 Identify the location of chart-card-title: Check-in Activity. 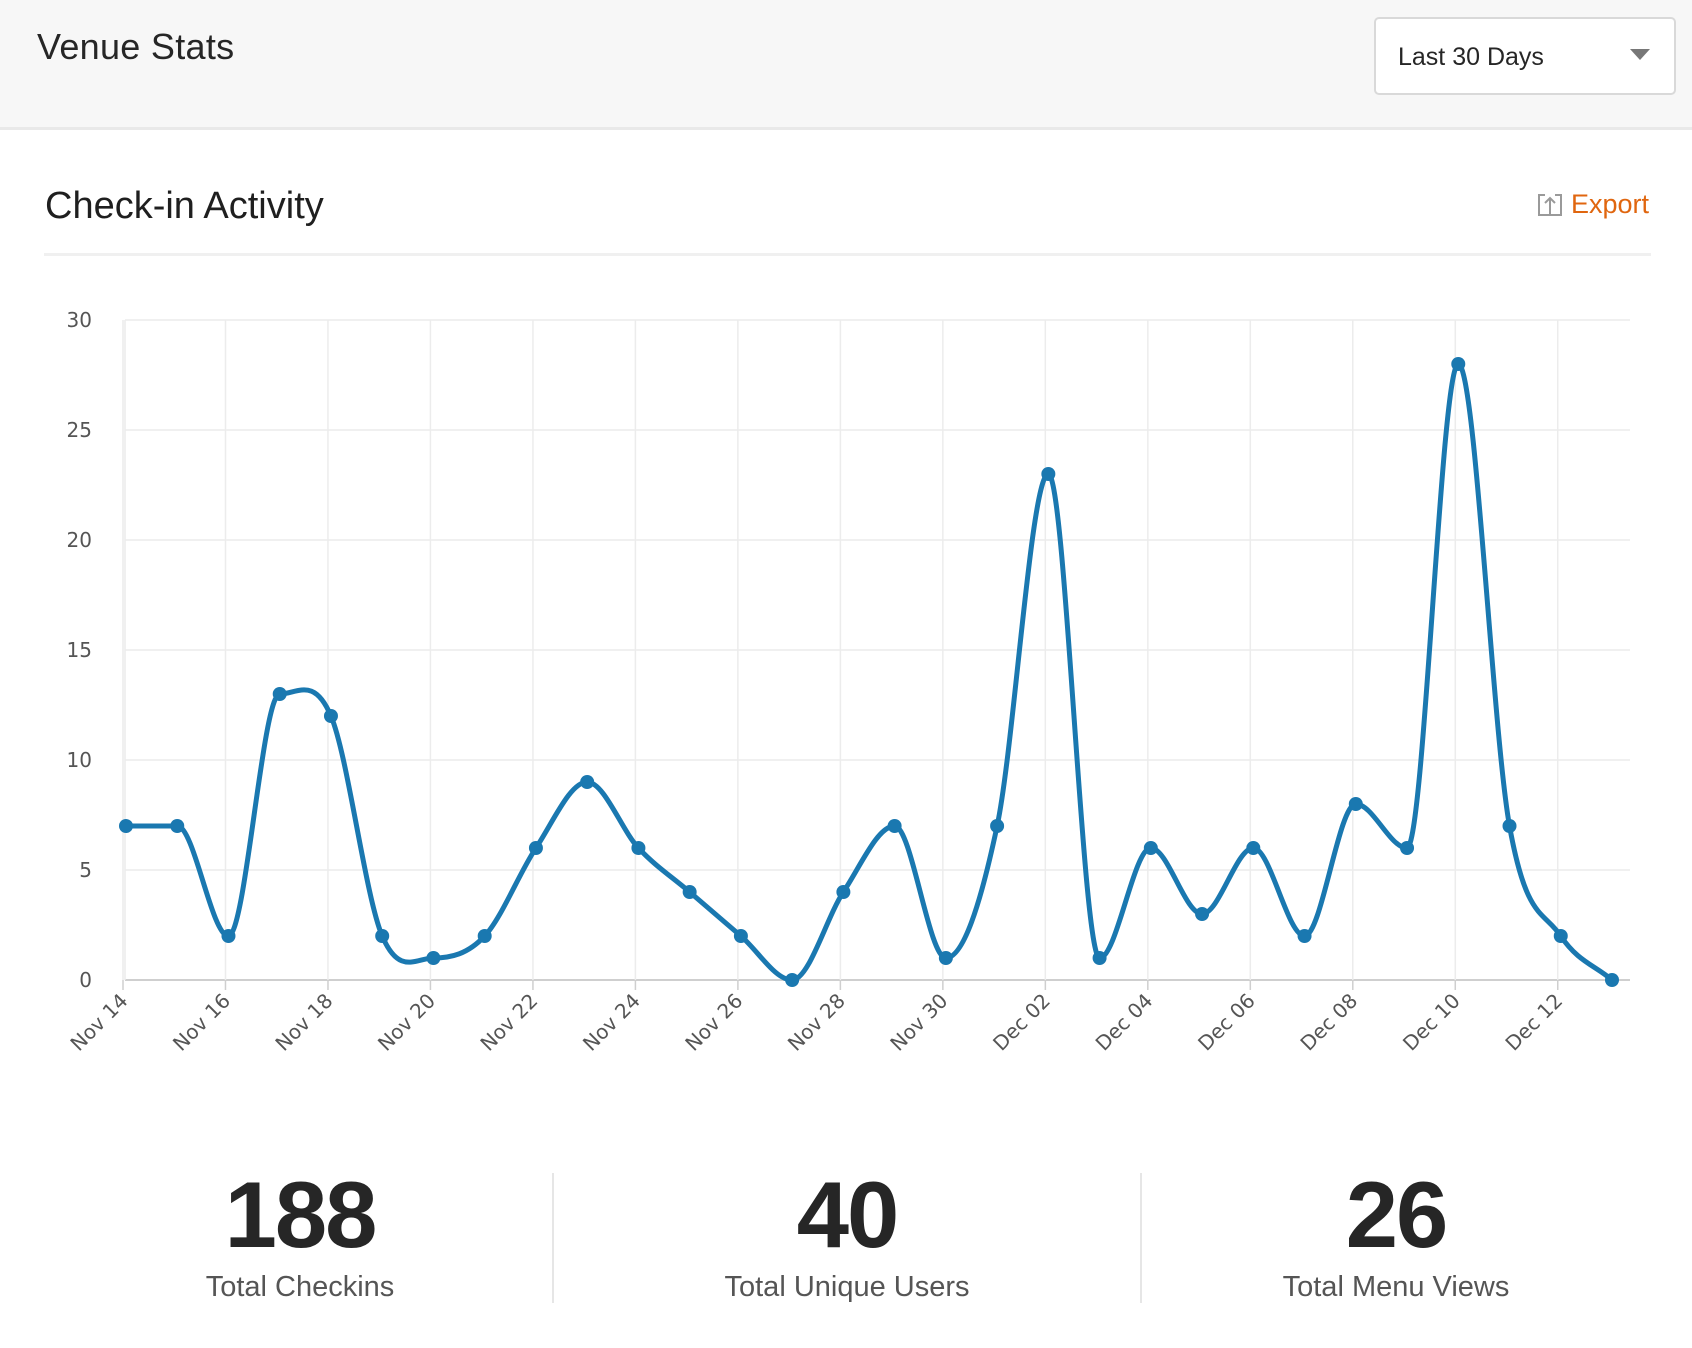
(184, 206).